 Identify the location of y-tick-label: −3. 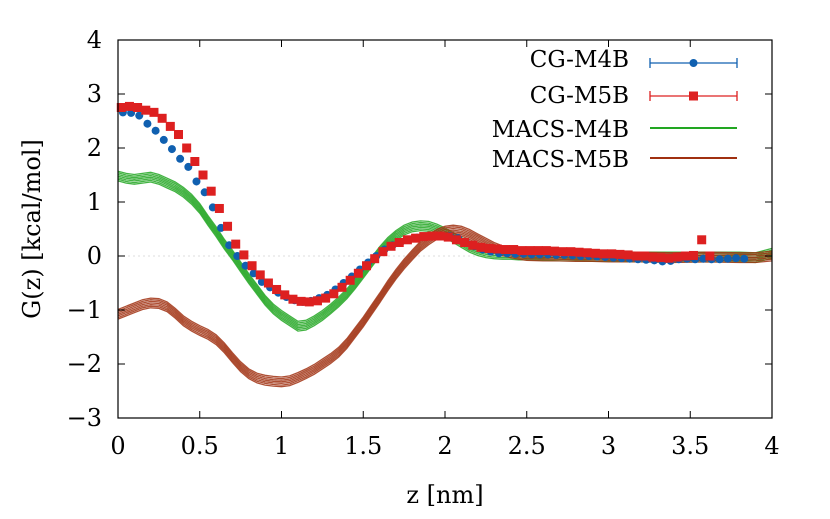
(84, 418).